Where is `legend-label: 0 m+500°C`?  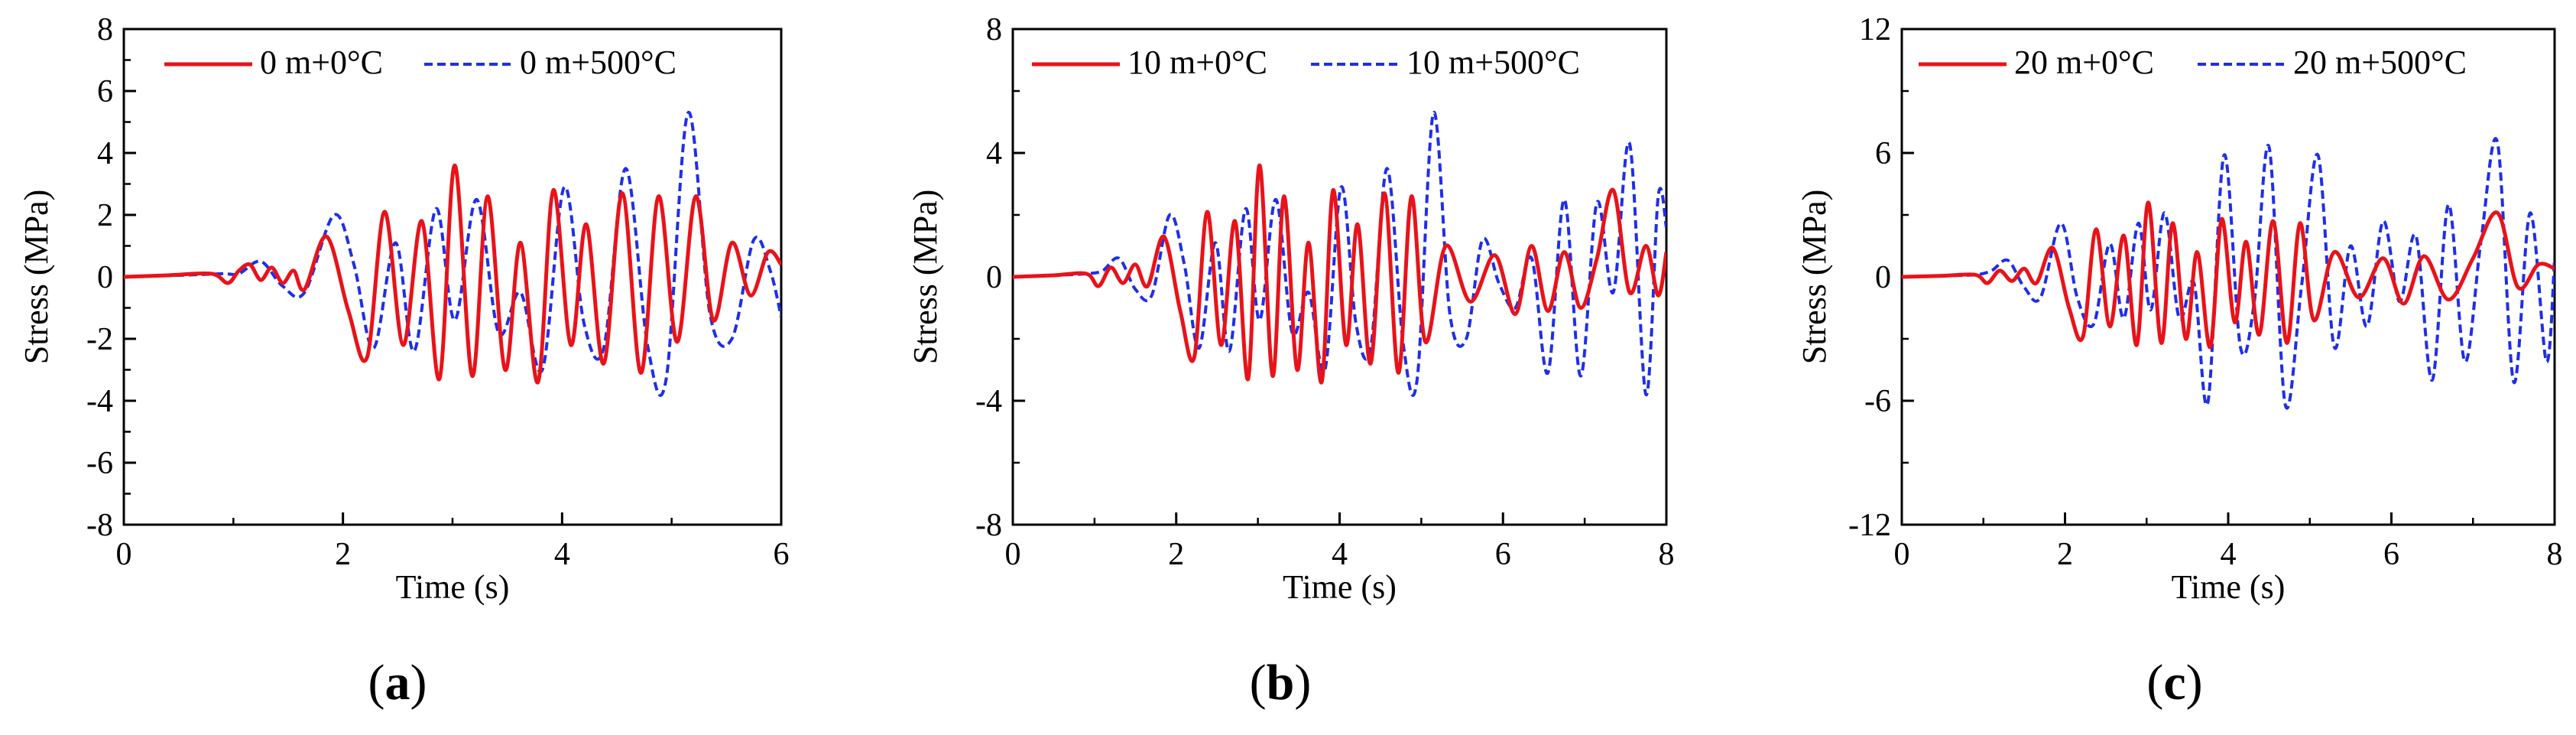 legend-label: 0 m+500°C is located at coordinates (598, 62).